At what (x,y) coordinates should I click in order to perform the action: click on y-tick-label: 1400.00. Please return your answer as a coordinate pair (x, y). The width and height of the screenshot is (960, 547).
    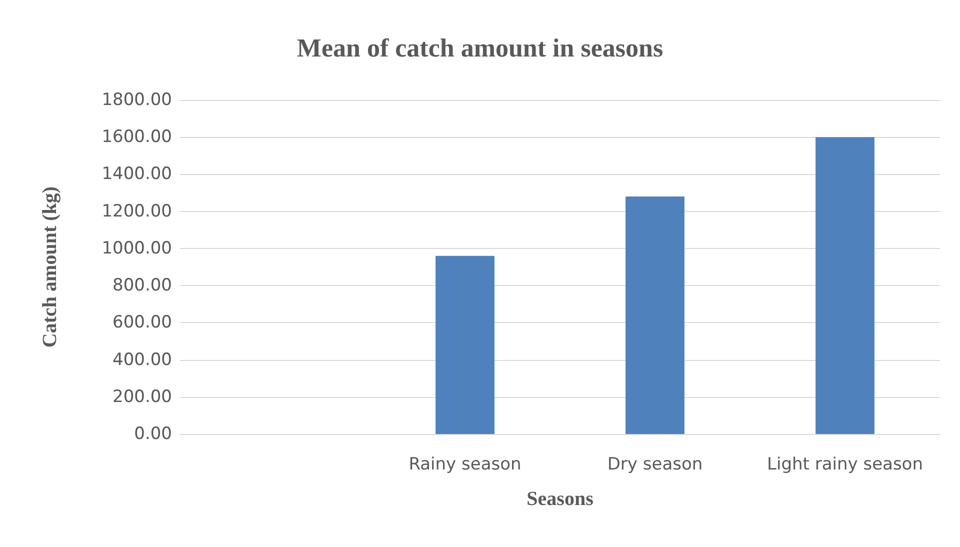
    Looking at the image, I should click on (137, 174).